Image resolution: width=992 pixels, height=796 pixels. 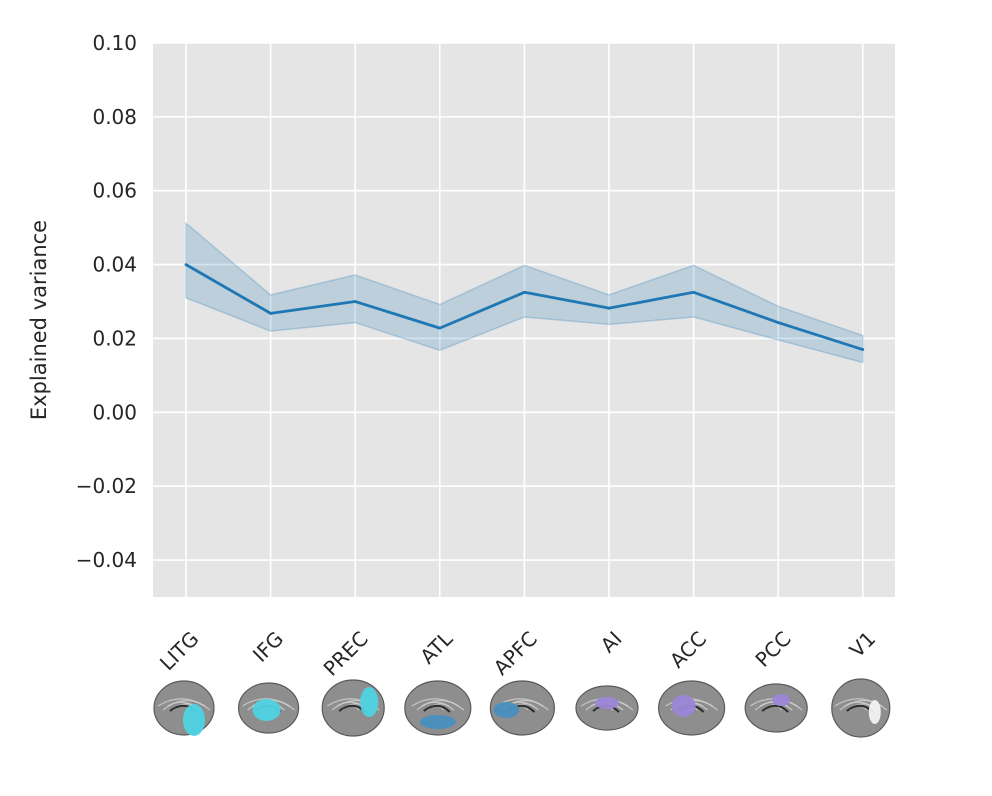 What do you see at coordinates (346, 654) in the screenshot?
I see `x-tick-label: PREC` at bounding box center [346, 654].